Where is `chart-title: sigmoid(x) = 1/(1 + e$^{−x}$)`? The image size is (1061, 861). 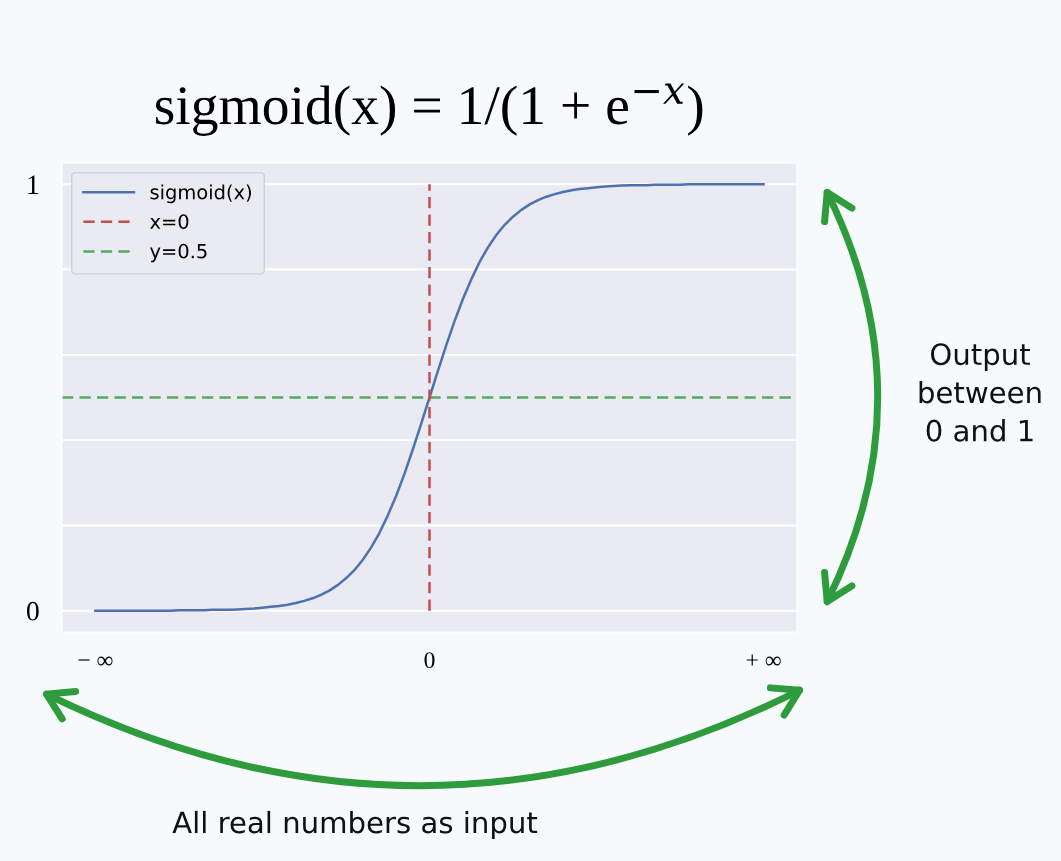
chart-title: sigmoid(x) = 1/(1 + e$^{−x}$) is located at coordinates (429, 109).